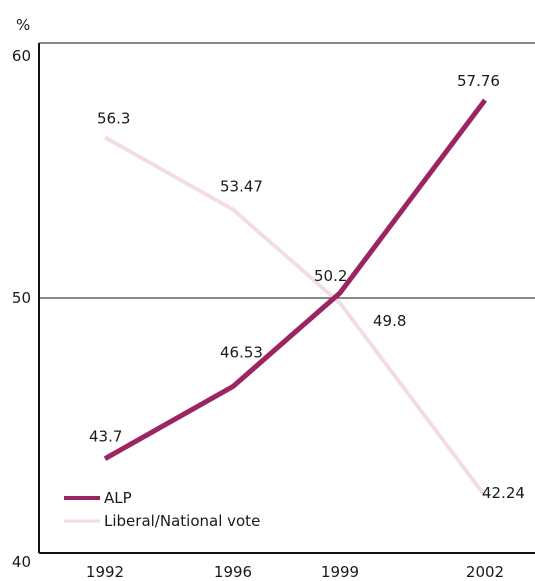 This screenshot has height=581, width=535. Describe the element at coordinates (503, 493) in the screenshot. I see `liberal-national-data-label: 42.24` at that location.